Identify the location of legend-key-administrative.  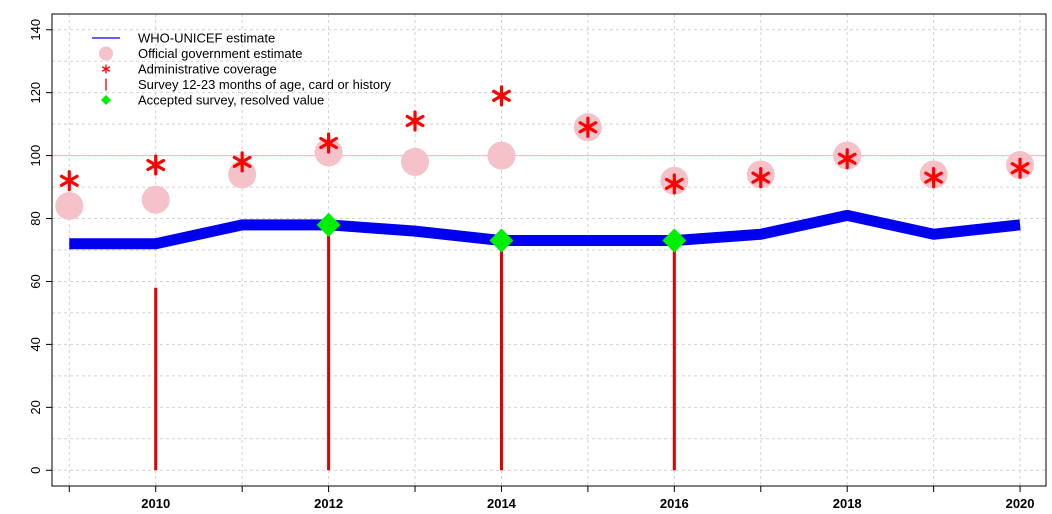
(106, 69).